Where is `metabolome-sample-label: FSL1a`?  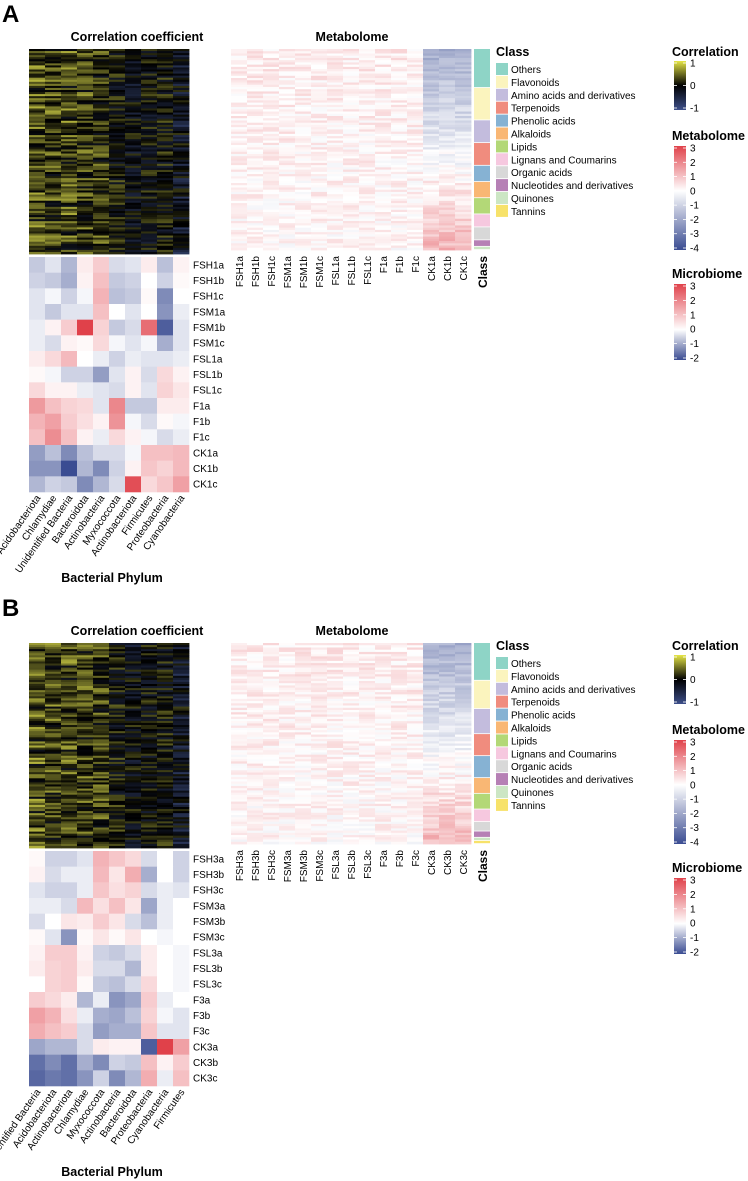 metabolome-sample-label: FSL1a is located at coordinates (336, 271).